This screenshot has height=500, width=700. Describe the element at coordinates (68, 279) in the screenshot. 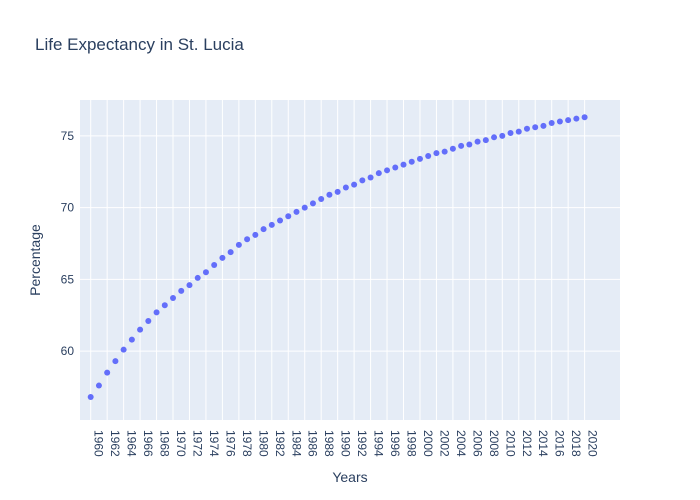

I see `y-tick-label: 65` at that location.